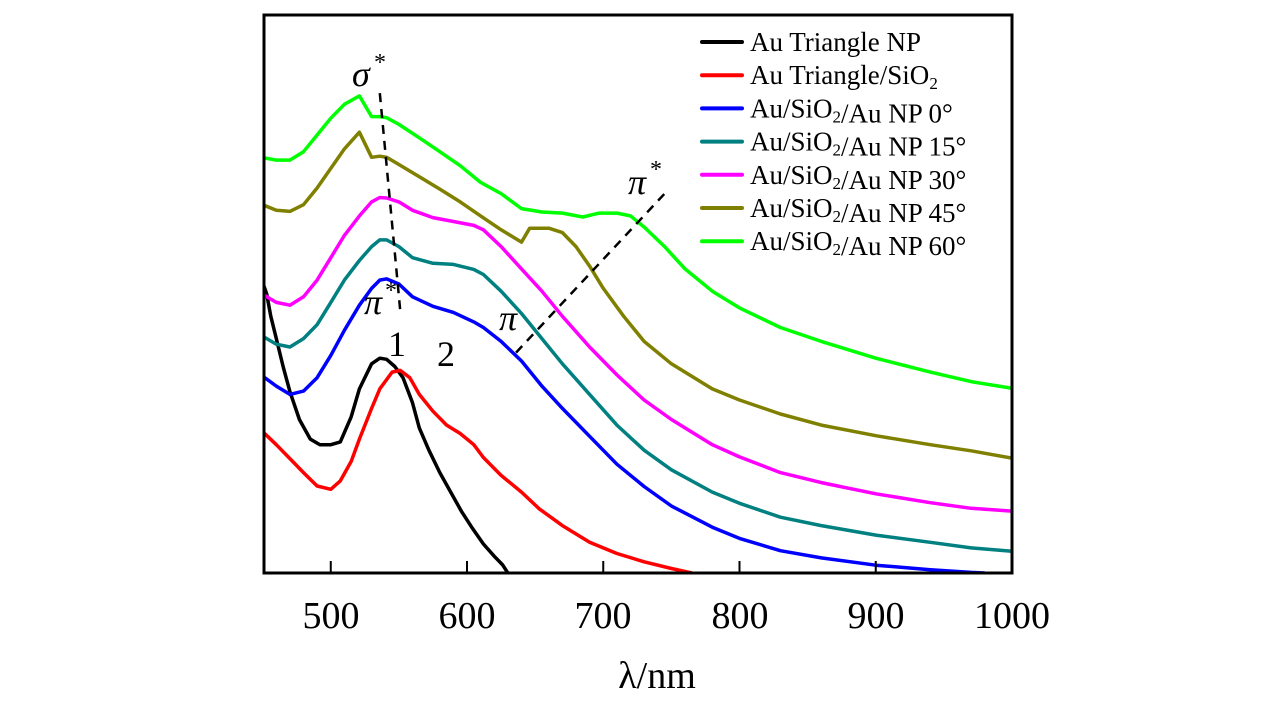  What do you see at coordinates (373, 302) in the screenshot?
I see `pi-star-lower-label: π` at bounding box center [373, 302].